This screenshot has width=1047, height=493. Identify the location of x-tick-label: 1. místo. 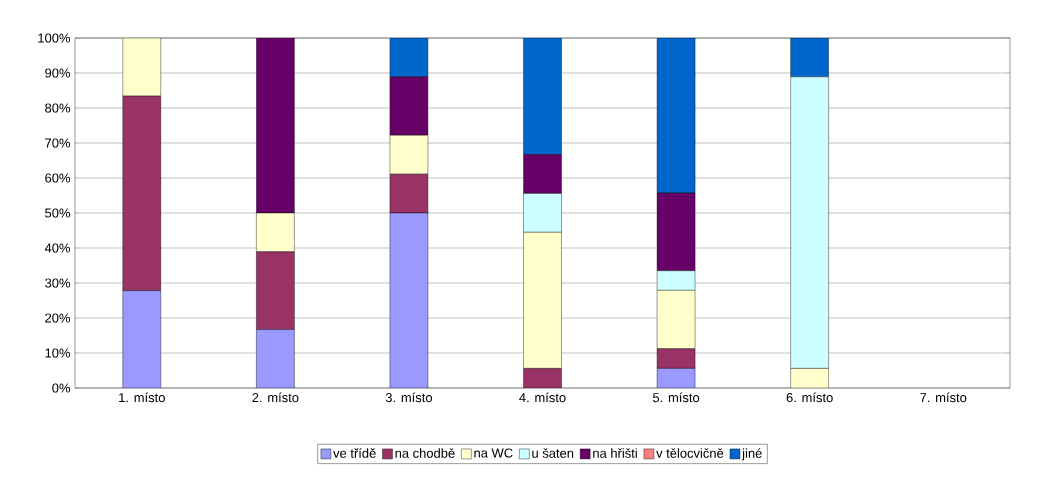
(142, 397).